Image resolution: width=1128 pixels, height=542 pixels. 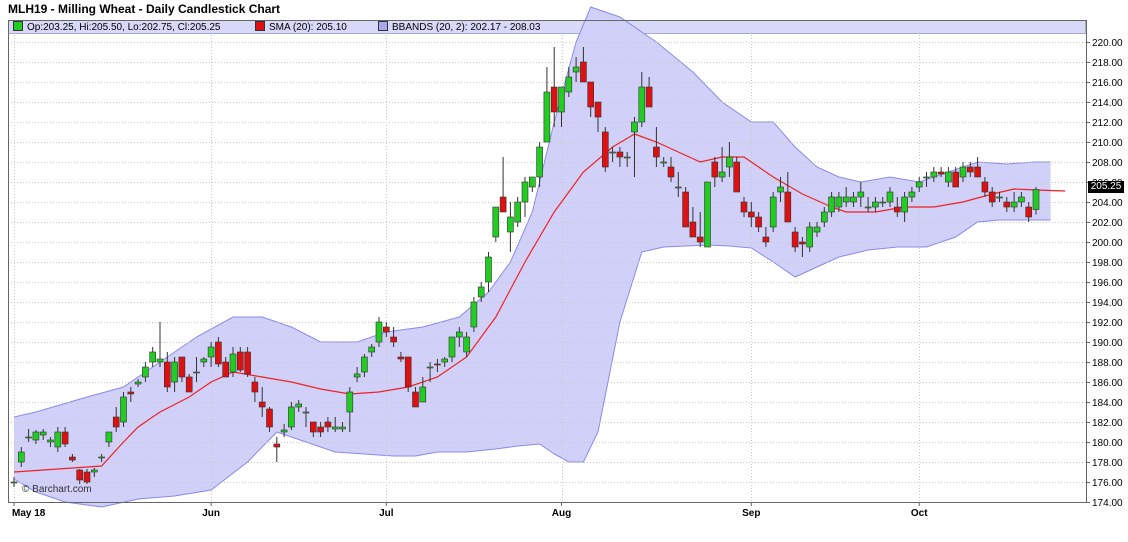 What do you see at coordinates (1107, 243) in the screenshot?
I see `y-tick-label: 200.00` at bounding box center [1107, 243].